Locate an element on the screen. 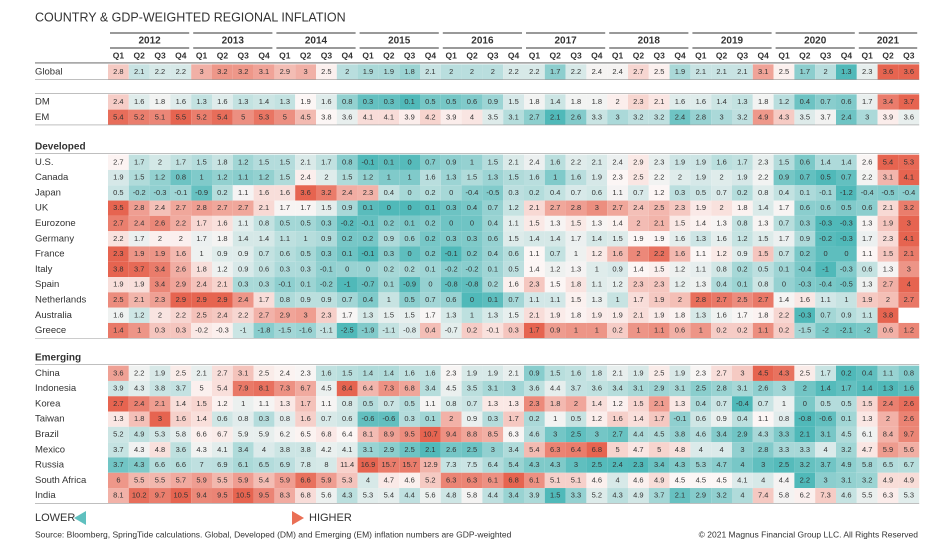 This screenshot has height=547, width=951. cell-value: 0.4 is located at coordinates (867, 372).